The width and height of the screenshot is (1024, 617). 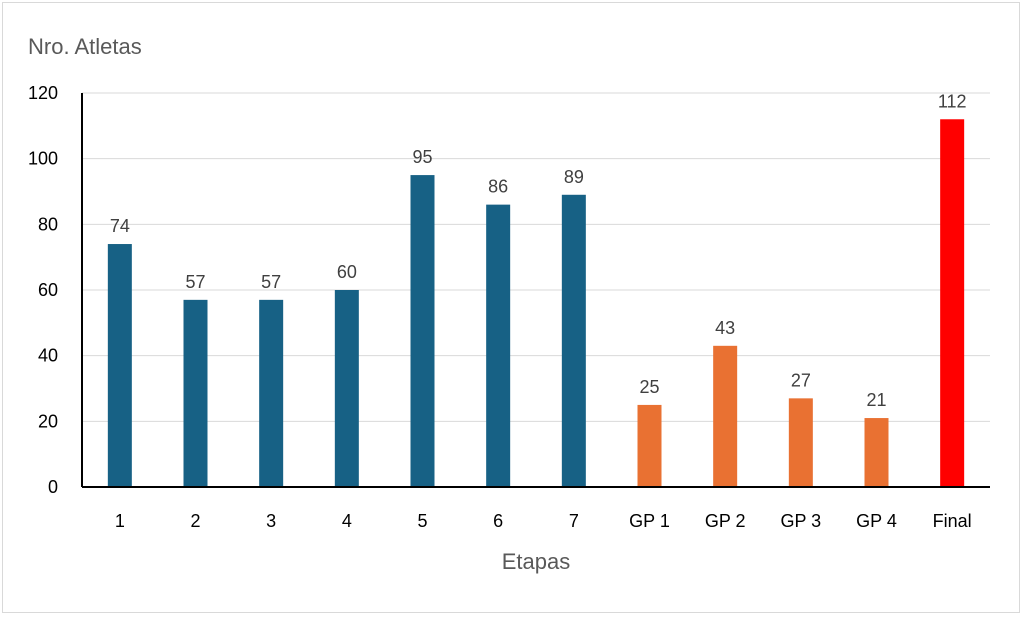 What do you see at coordinates (876, 400) in the screenshot?
I see `data-label: 21` at bounding box center [876, 400].